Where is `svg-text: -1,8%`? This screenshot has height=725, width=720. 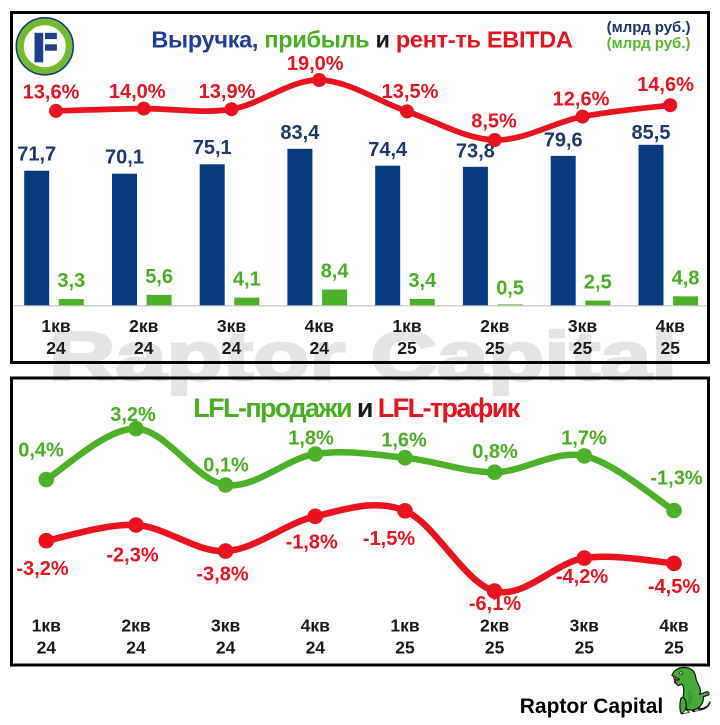 svg-text: -1,8% is located at coordinates (312, 543).